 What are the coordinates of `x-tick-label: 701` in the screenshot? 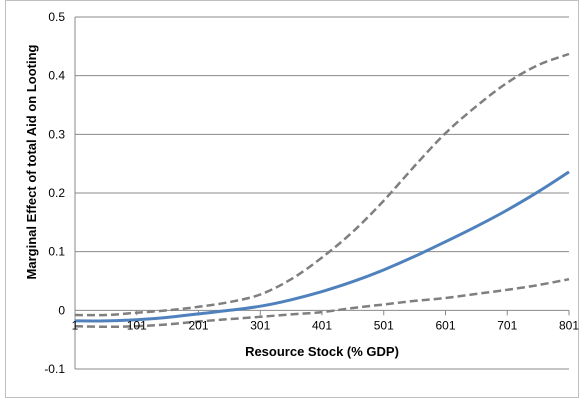 It's located at (507, 325).